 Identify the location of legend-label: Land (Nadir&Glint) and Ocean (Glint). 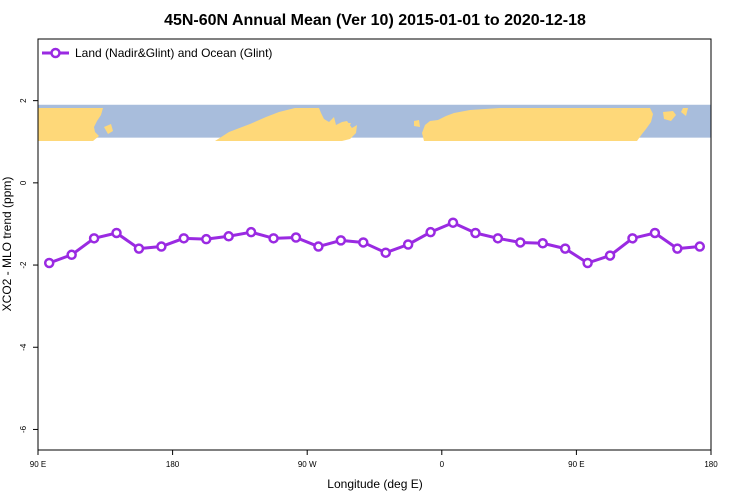
(173, 53).